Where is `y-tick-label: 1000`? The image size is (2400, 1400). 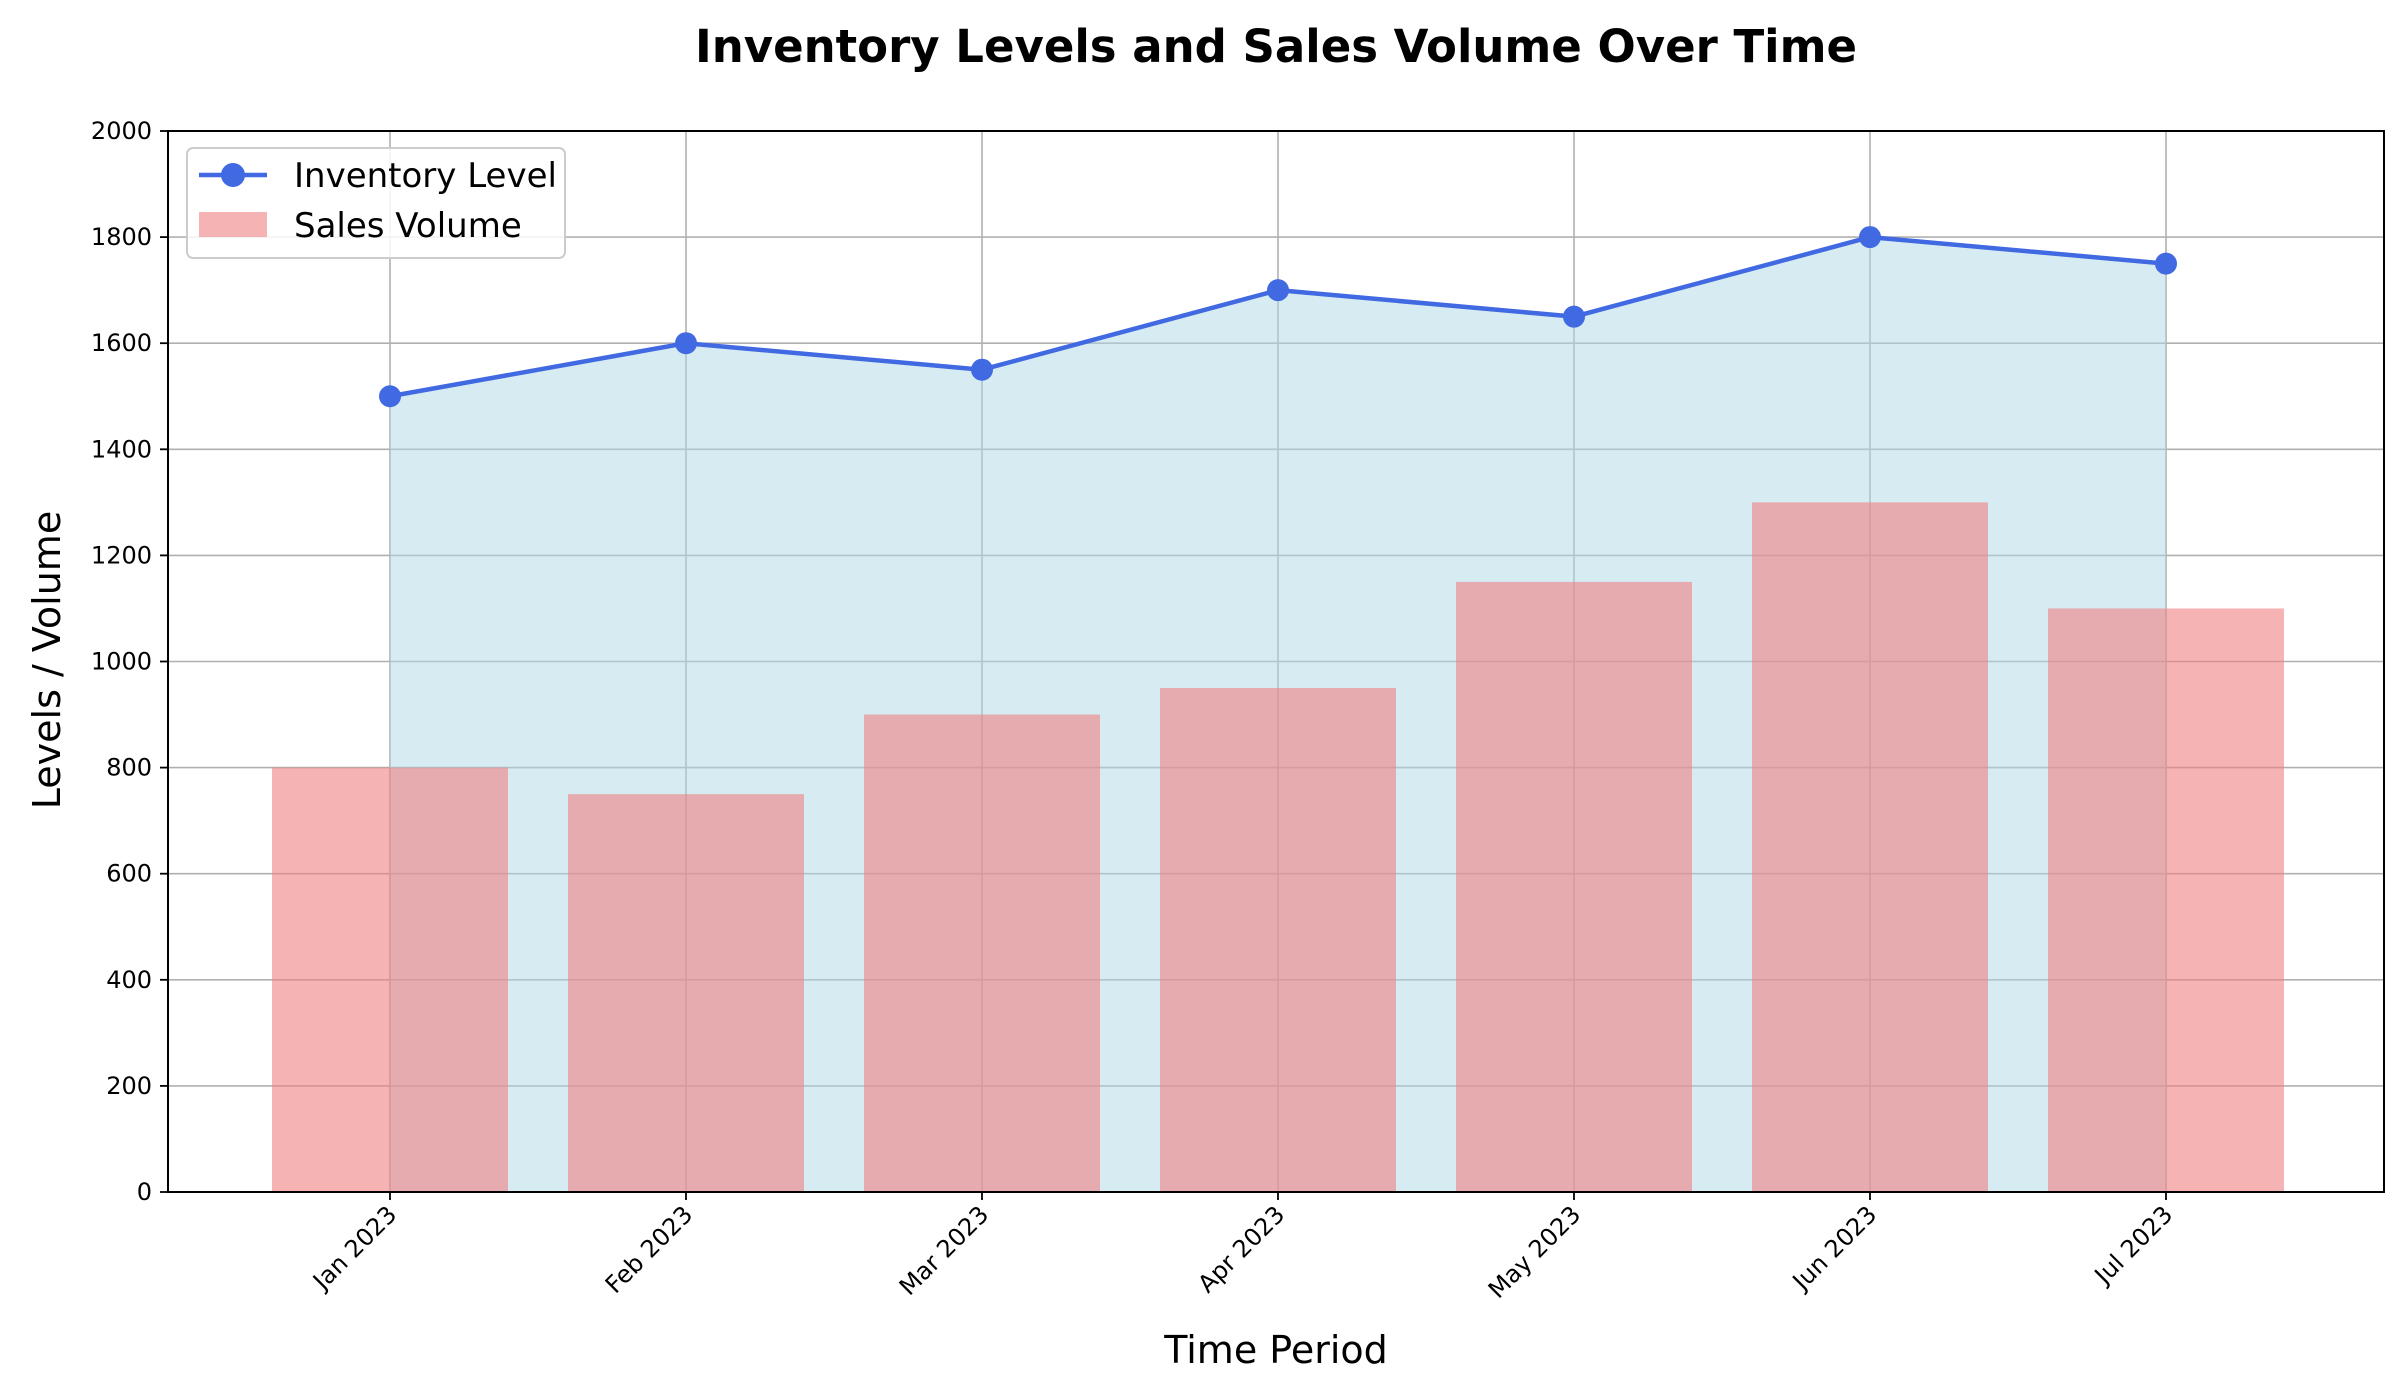
y-tick-label: 1000 is located at coordinates (121, 662).